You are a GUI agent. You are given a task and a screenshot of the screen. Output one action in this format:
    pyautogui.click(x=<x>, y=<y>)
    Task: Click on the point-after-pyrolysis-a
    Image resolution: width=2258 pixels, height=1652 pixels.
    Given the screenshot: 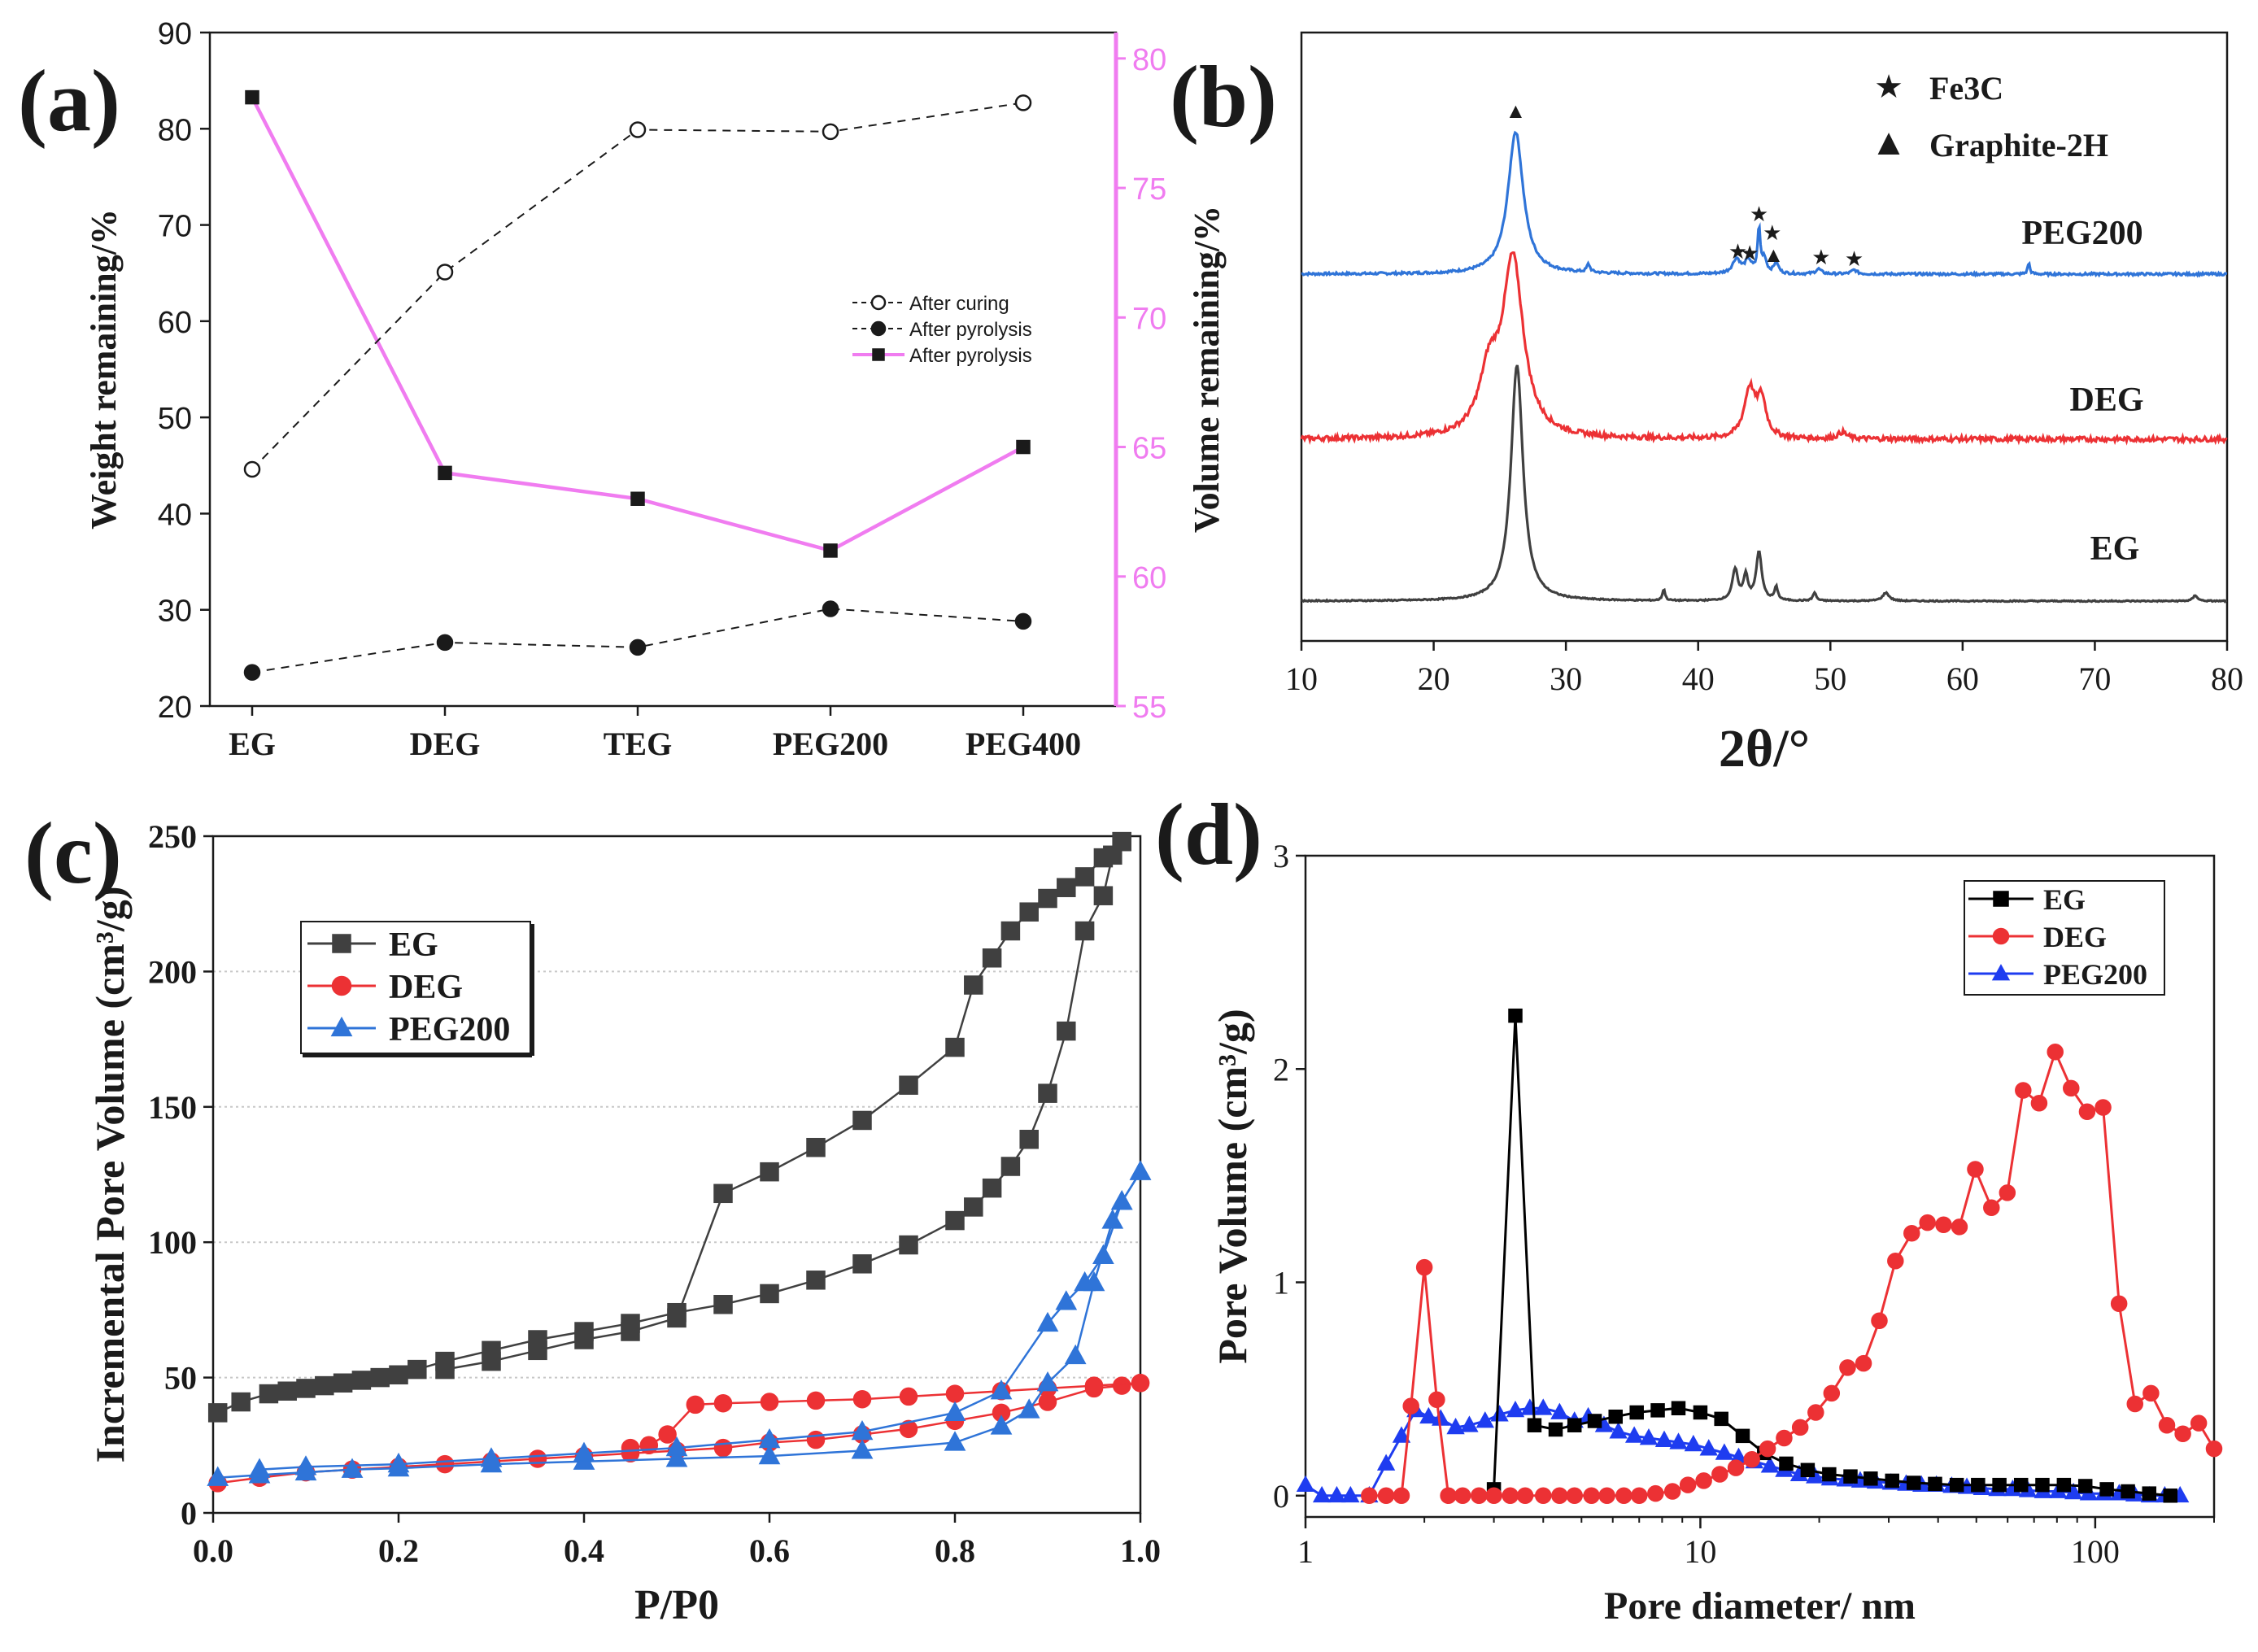 What is the action you would take?
    pyautogui.click(x=830, y=608)
    